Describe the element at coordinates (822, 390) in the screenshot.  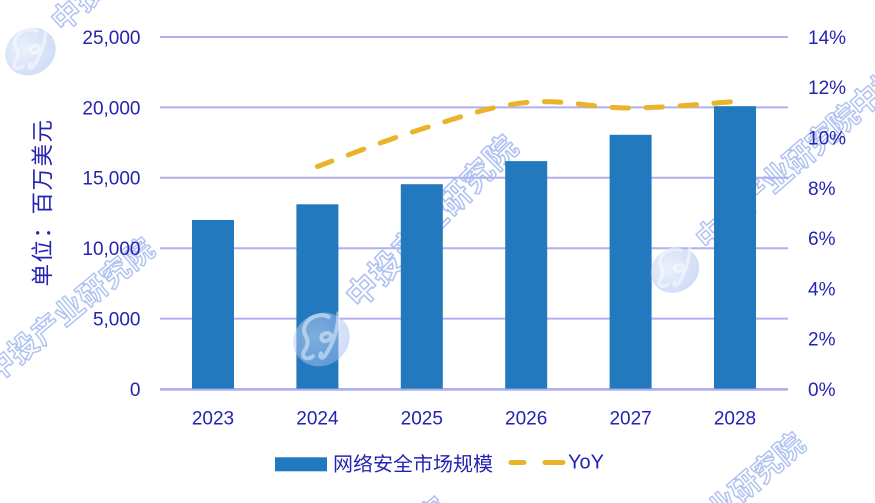
I see `svg-text: 0%` at that location.